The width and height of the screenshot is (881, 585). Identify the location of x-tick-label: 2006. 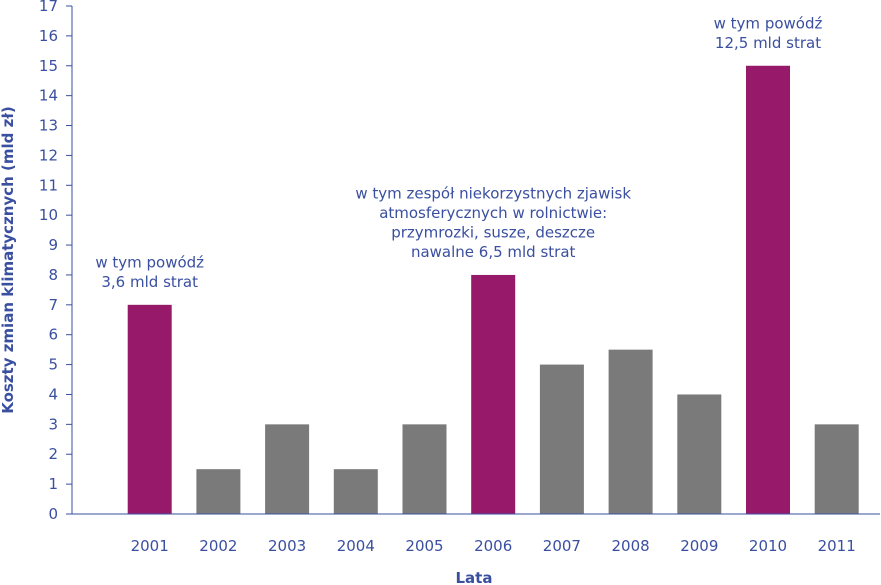
(493, 546).